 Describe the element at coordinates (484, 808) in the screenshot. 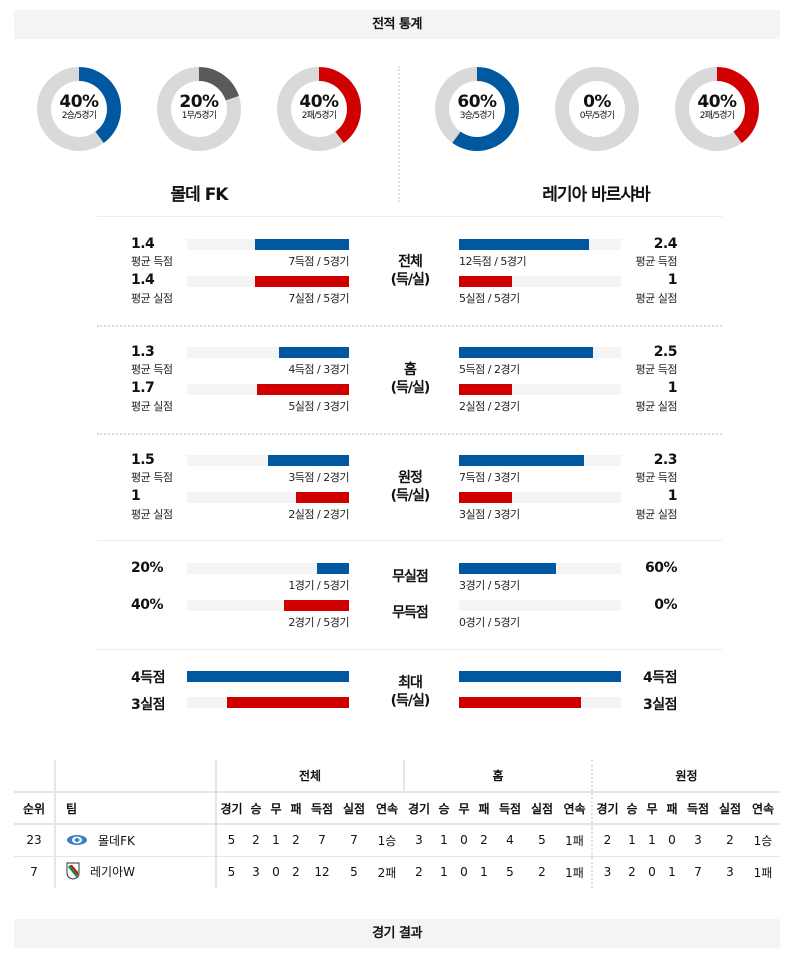

I see `col-header: 패` at that location.